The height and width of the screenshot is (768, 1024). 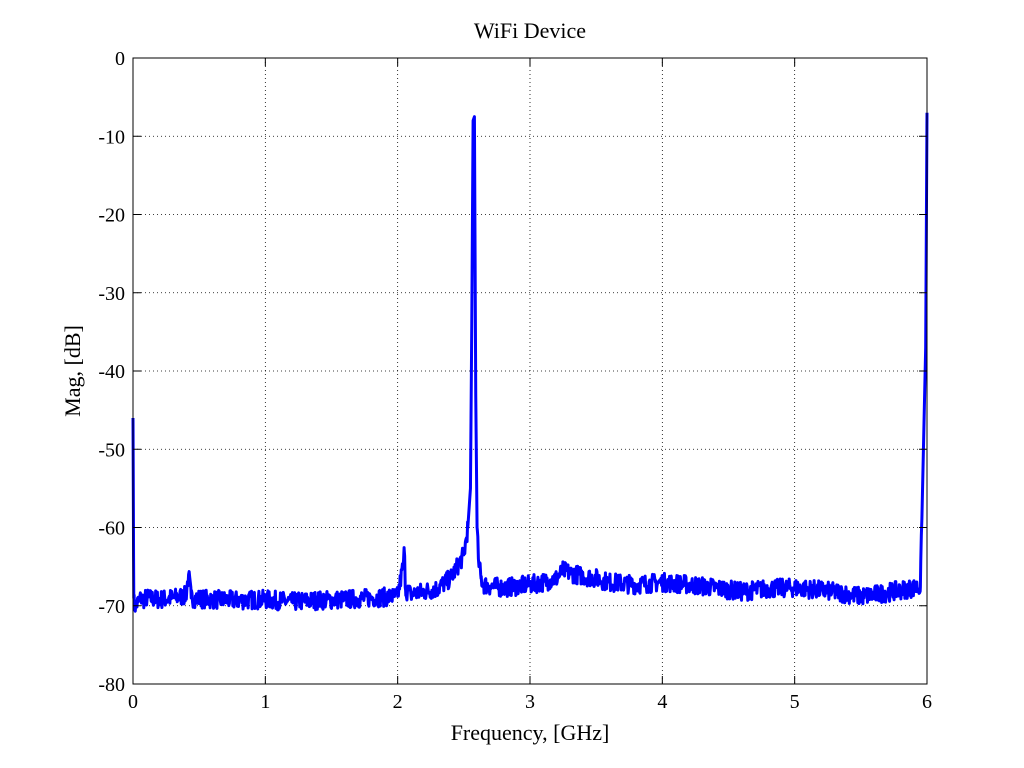 What do you see at coordinates (662, 702) in the screenshot?
I see `x-tick-label: 4` at bounding box center [662, 702].